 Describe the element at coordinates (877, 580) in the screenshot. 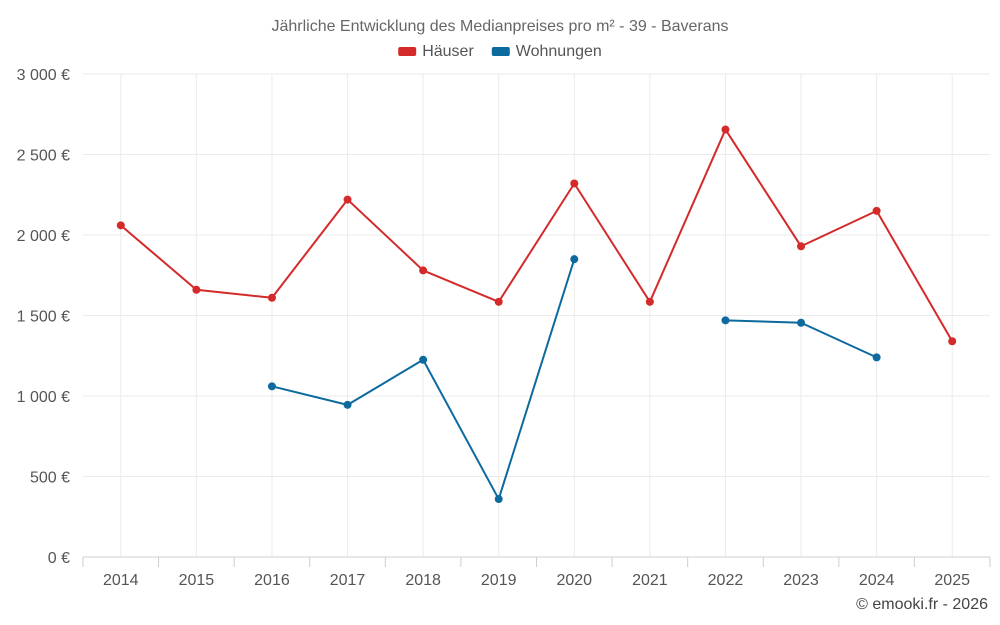

I see `x-tick-label: 2024` at that location.